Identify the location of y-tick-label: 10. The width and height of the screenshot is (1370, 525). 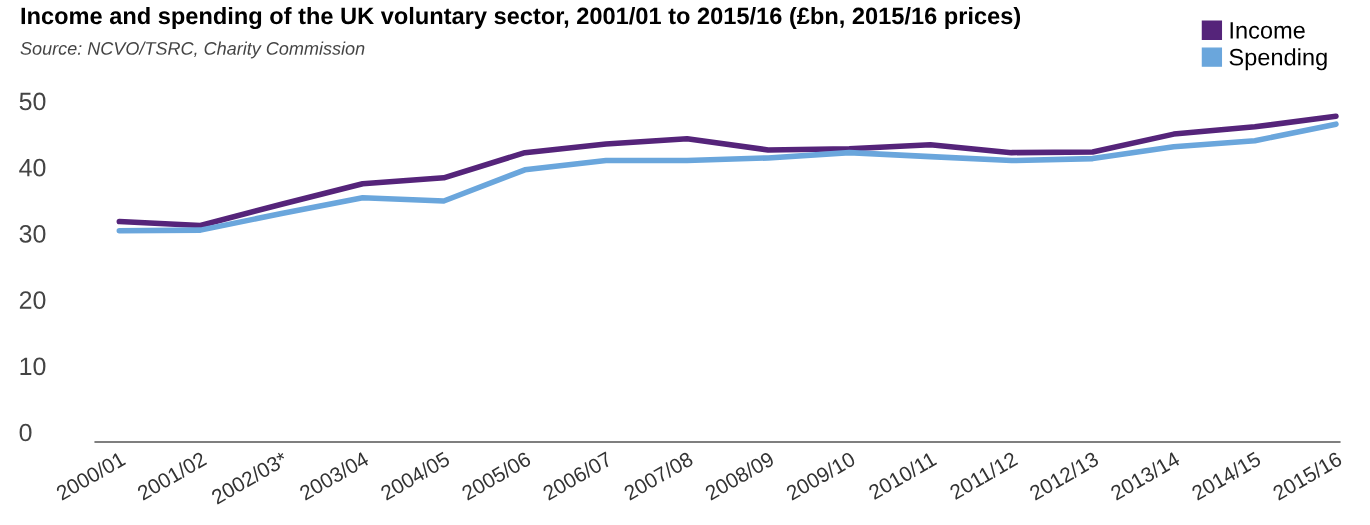
(33, 366).